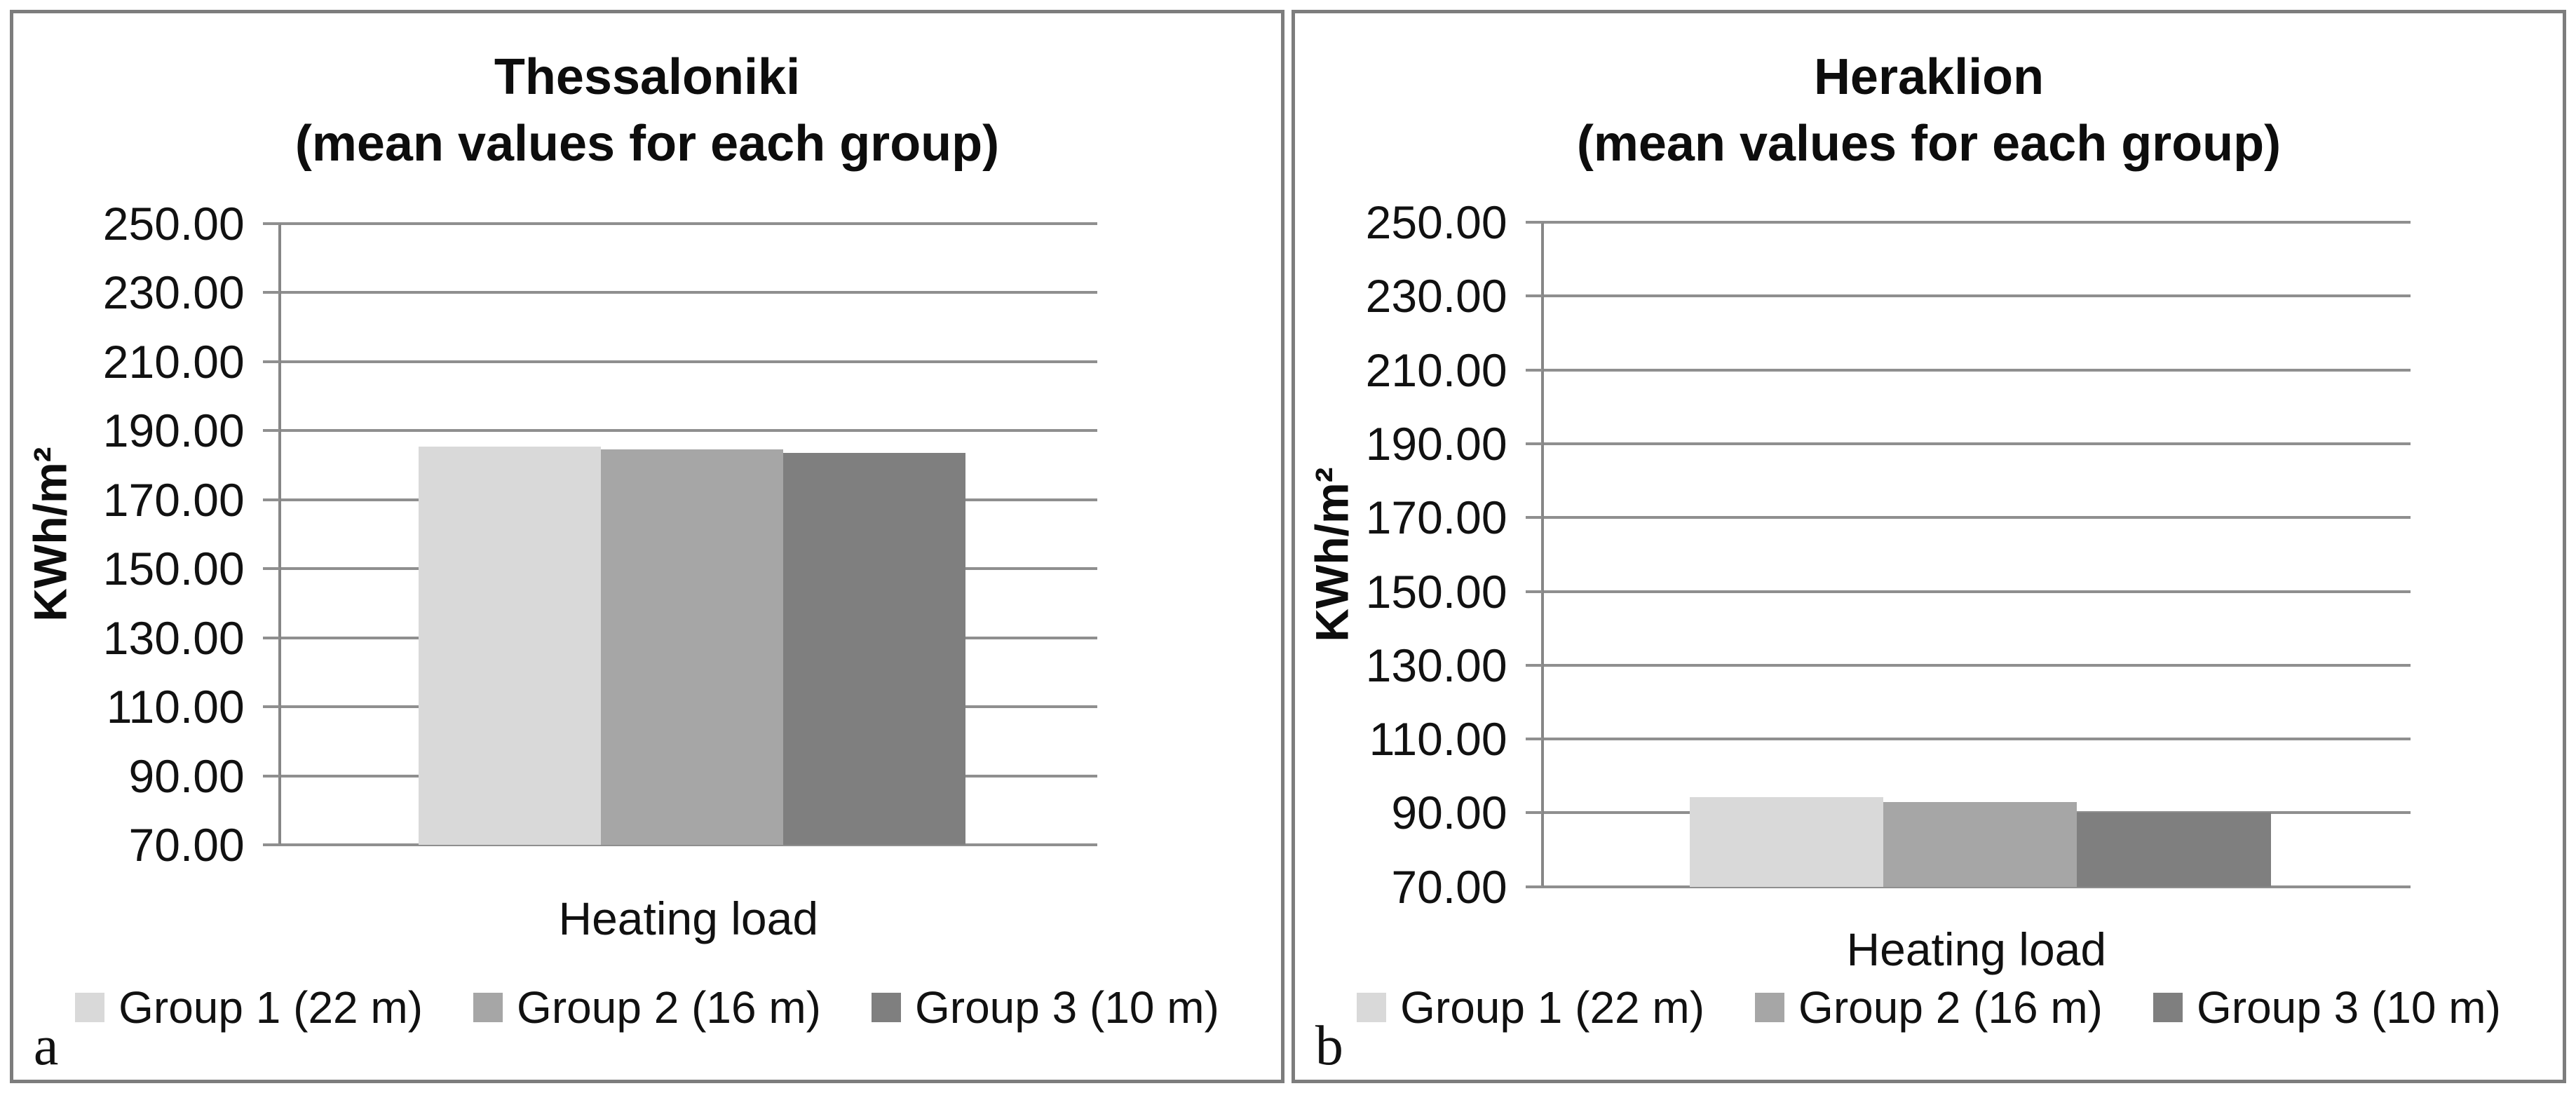  Describe the element at coordinates (1929, 77) in the screenshot. I see `chart-title-line1: Heraklion` at that location.